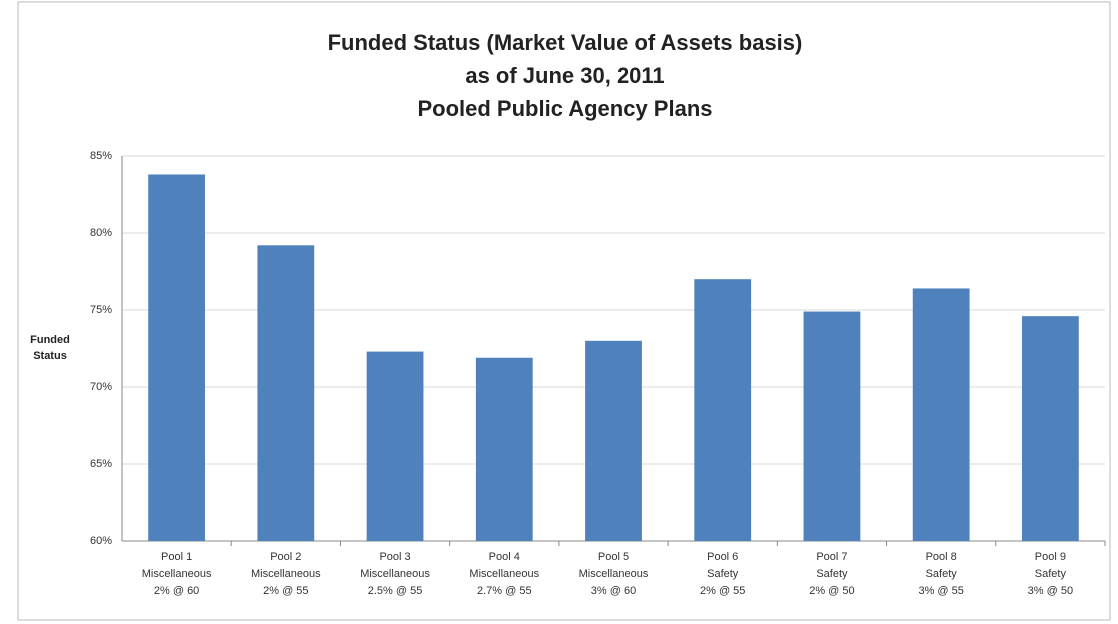 The height and width of the screenshot is (624, 1118). I want to click on x-tick-label: Pool 6, so click(722, 557).